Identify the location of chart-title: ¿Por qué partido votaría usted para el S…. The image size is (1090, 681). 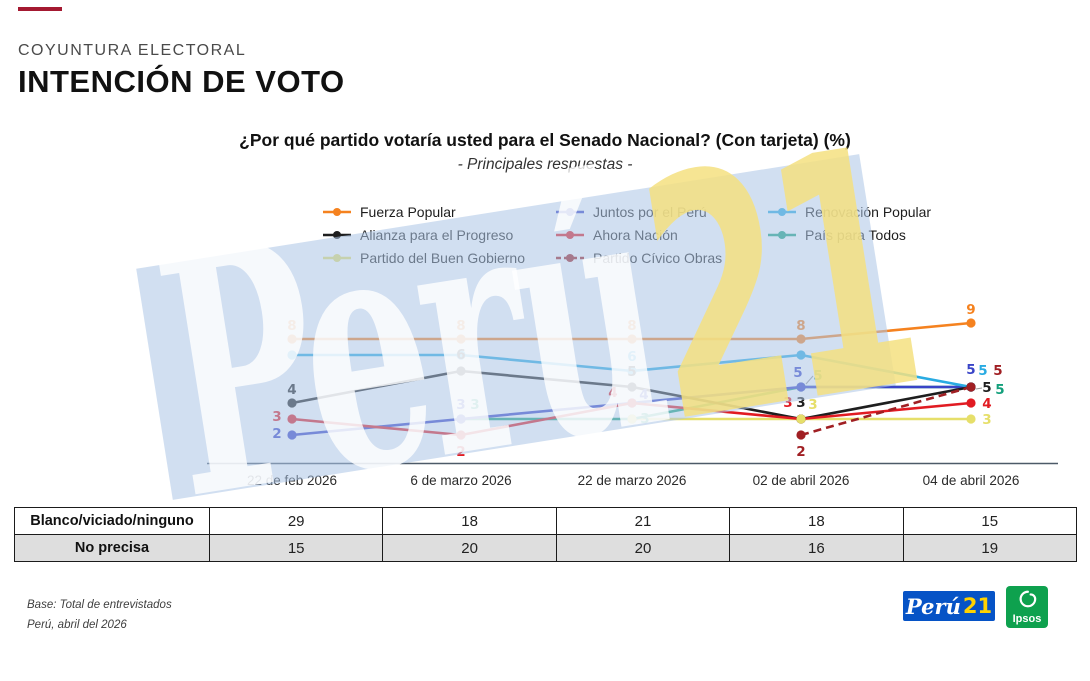
(545, 140).